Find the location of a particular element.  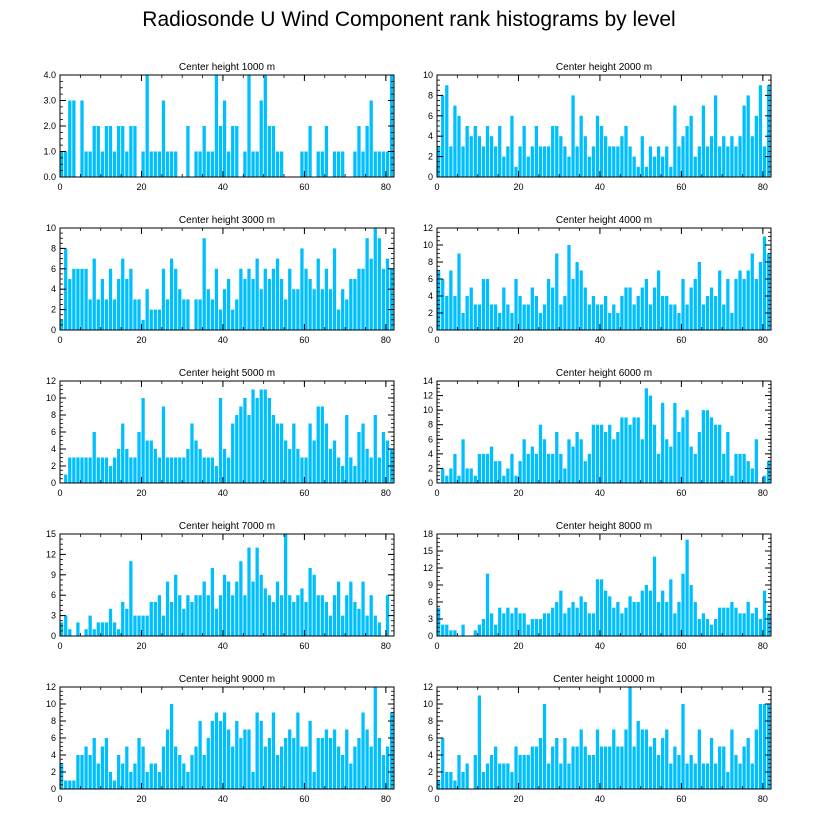

x-tick-label: 40 is located at coordinates (600, 340).